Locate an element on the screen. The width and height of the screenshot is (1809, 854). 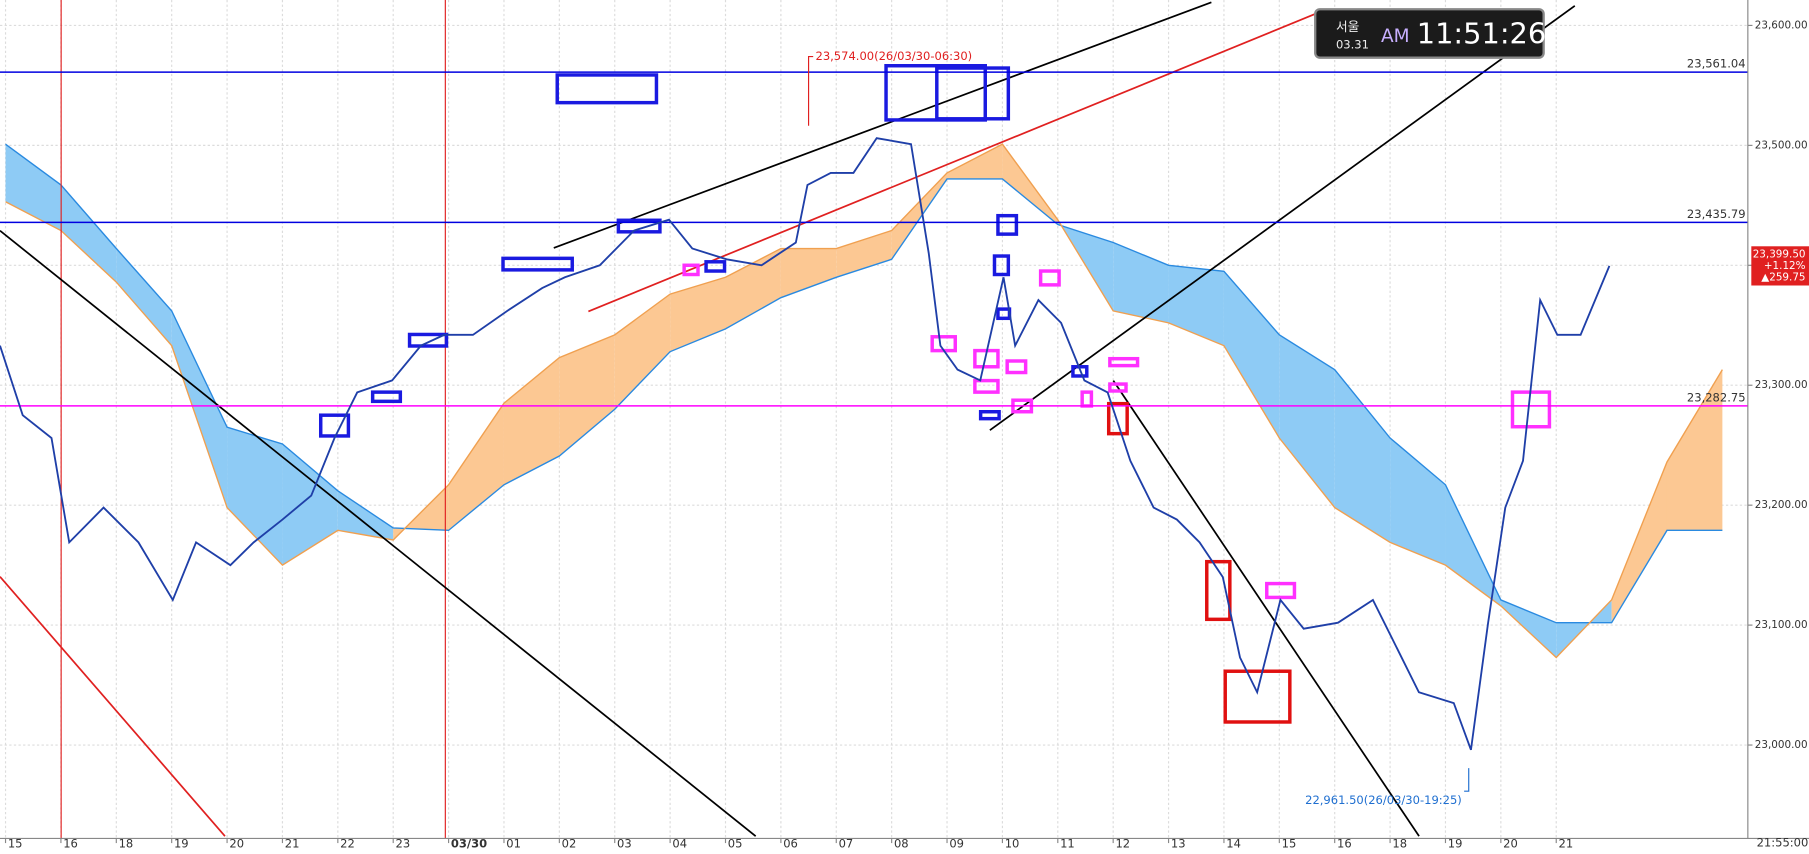
x-tick-label: 23 is located at coordinates (403, 843).